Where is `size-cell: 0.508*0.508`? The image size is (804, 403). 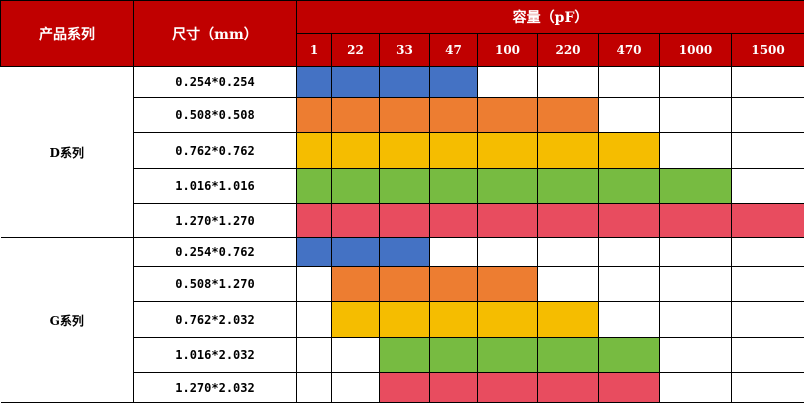
size-cell: 0.508*0.508 is located at coordinates (215, 115).